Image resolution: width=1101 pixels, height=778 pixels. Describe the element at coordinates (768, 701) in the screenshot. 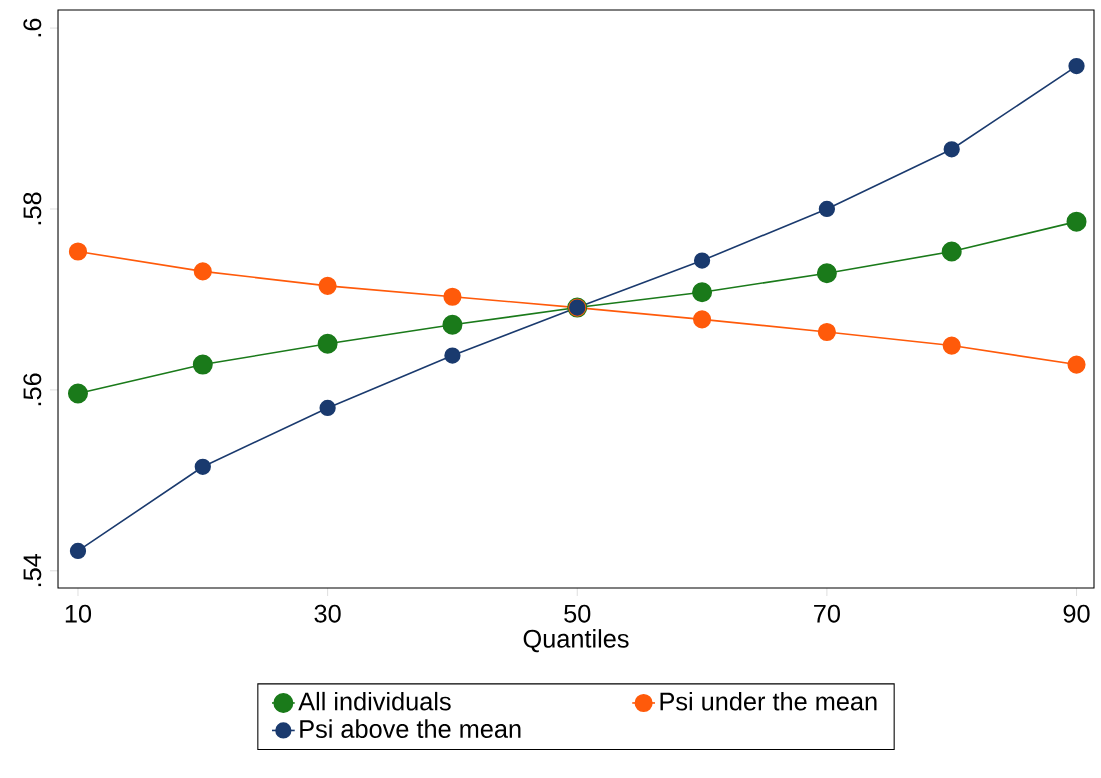

I see `legend-label: Psi under the mean` at that location.